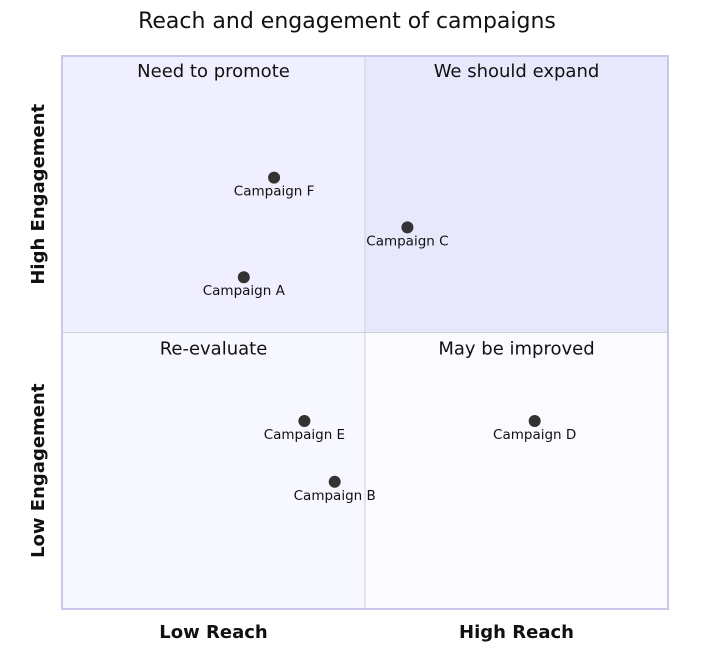 The image size is (703, 659). What do you see at coordinates (38, 193) in the screenshot?
I see `y-axis-high-label: High Engagement` at bounding box center [38, 193].